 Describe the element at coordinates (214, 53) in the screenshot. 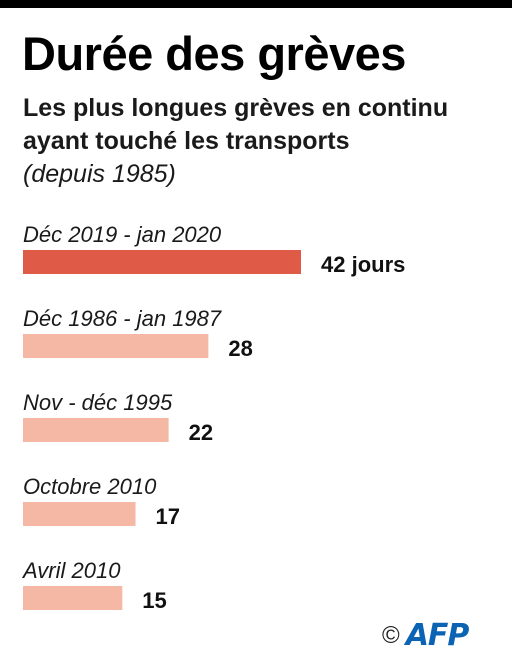

I see `chart-title: Durée des grèves` at that location.